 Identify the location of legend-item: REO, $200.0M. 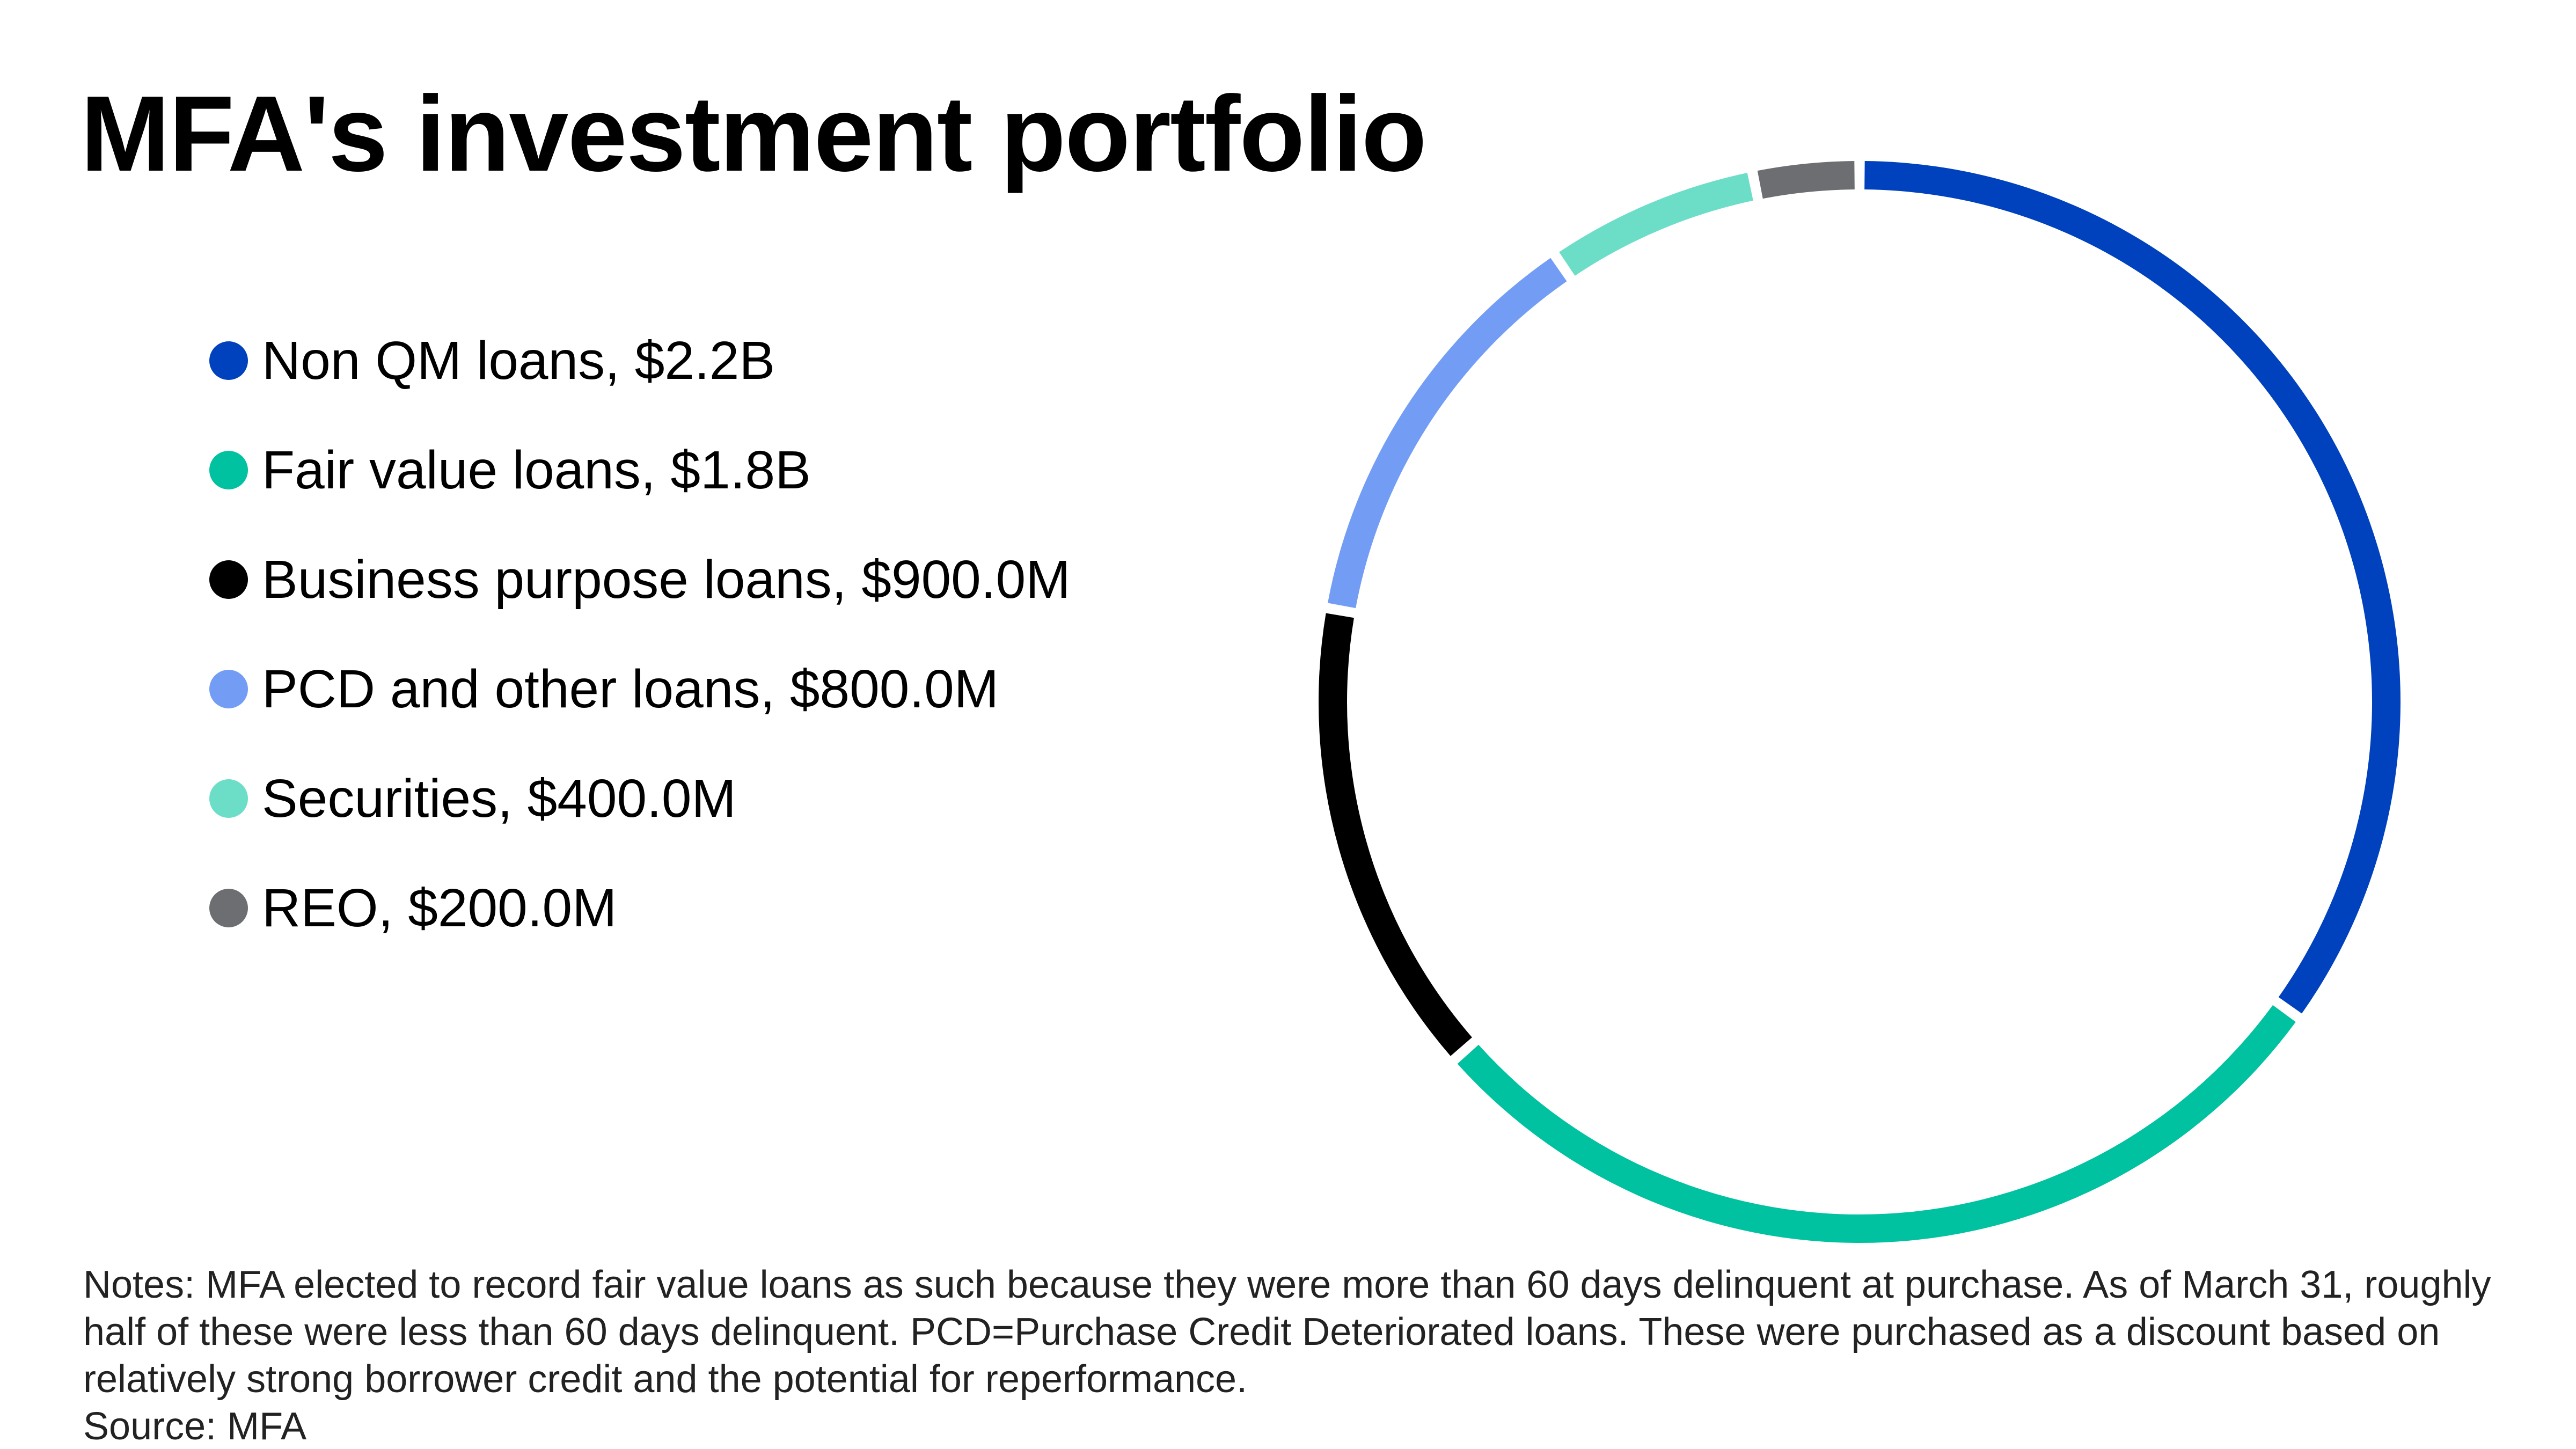
(640, 908).